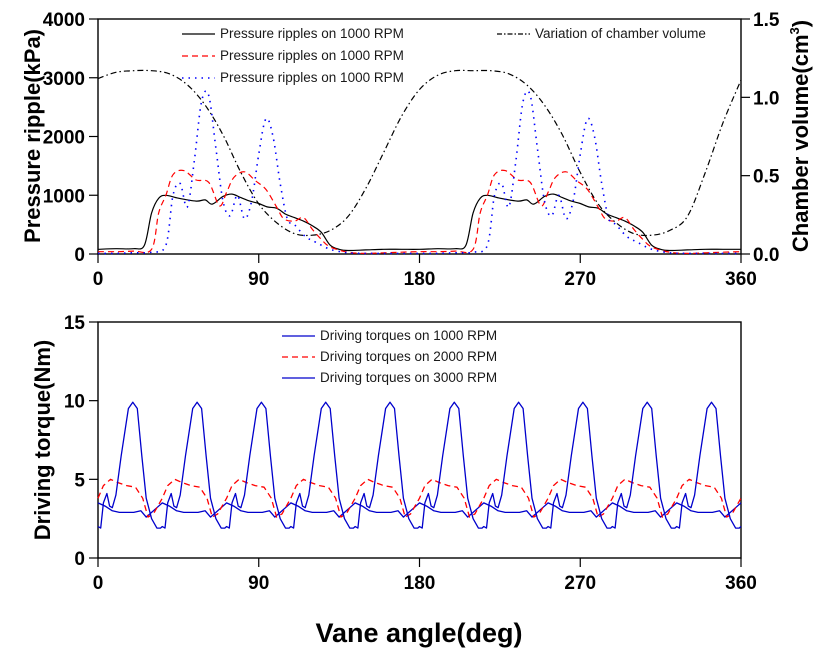 This screenshot has height=661, width=827. Describe the element at coordinates (258, 279) in the screenshot. I see `pressure-x-tick-label: 90` at that location.